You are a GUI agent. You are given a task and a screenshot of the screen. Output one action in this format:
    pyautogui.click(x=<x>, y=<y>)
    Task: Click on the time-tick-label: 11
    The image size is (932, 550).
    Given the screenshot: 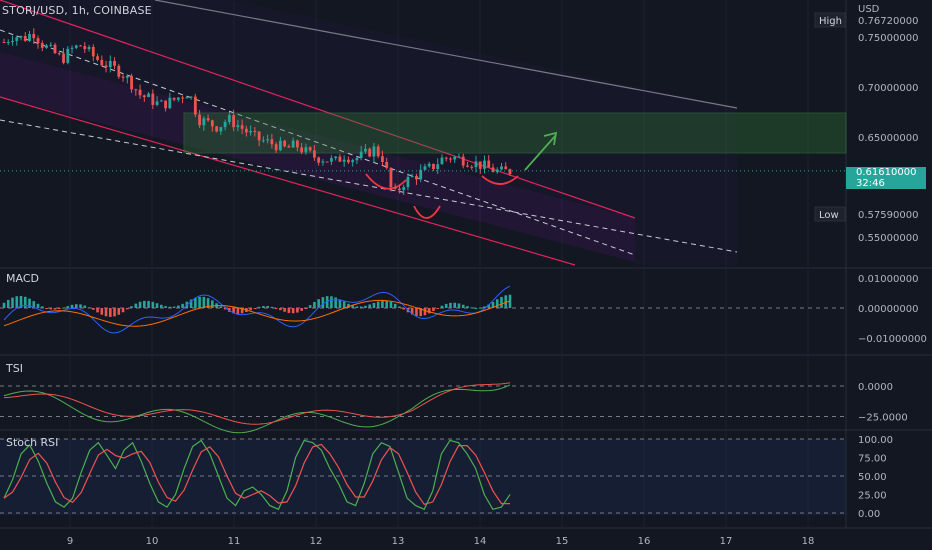 What is the action you would take?
    pyautogui.click(x=234, y=541)
    